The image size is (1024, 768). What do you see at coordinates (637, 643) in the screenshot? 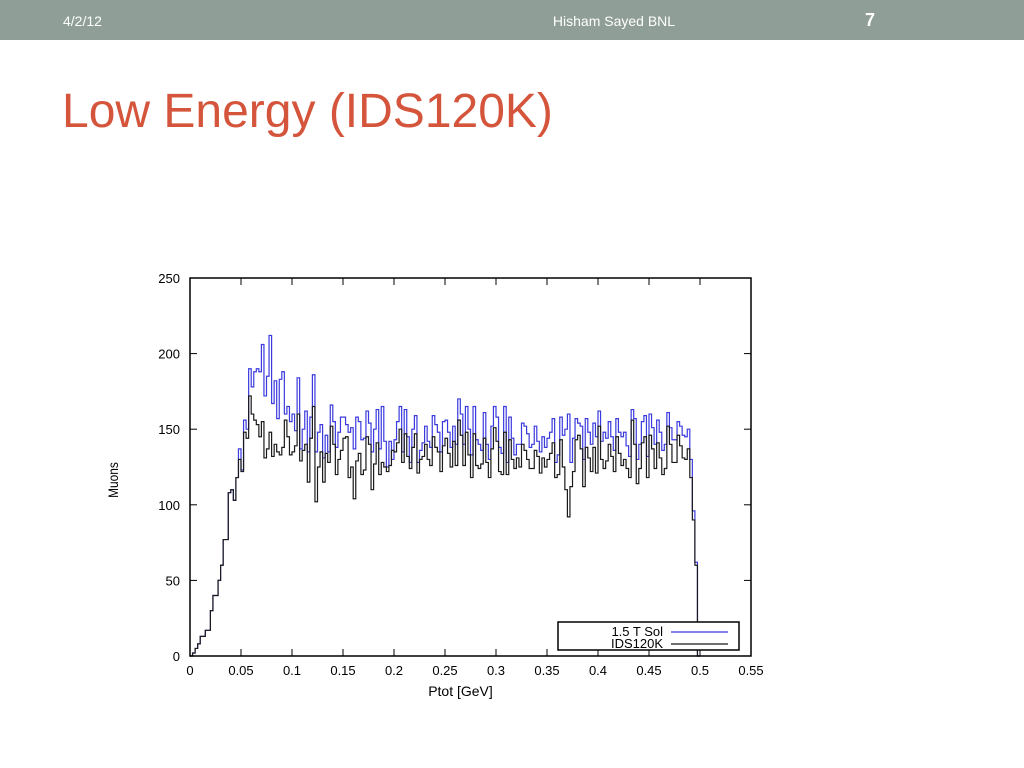
I see `legend-label-1: IDS120K` at bounding box center [637, 643].